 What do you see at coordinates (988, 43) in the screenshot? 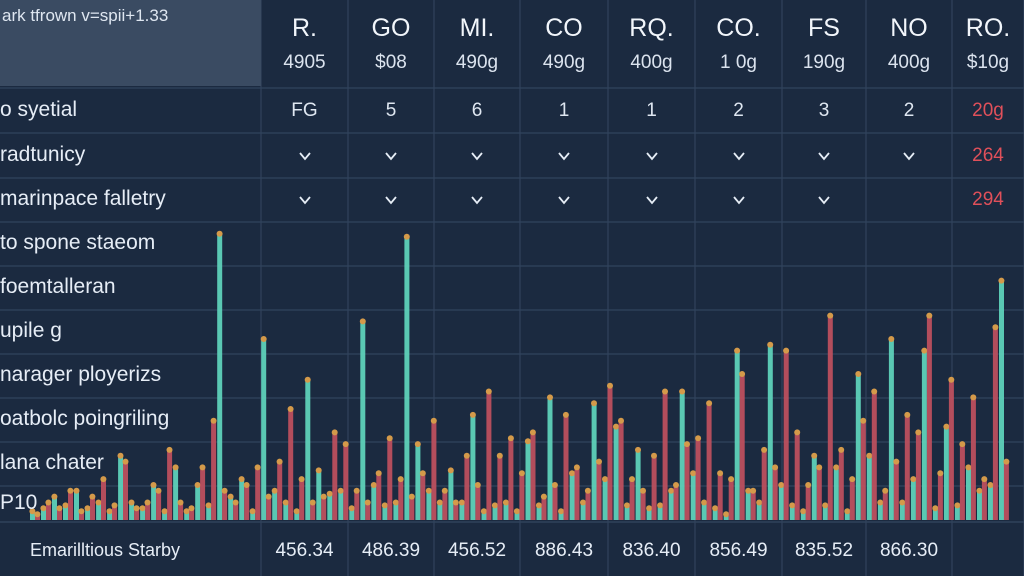
I see `column-header: RO. $10g` at bounding box center [988, 43].